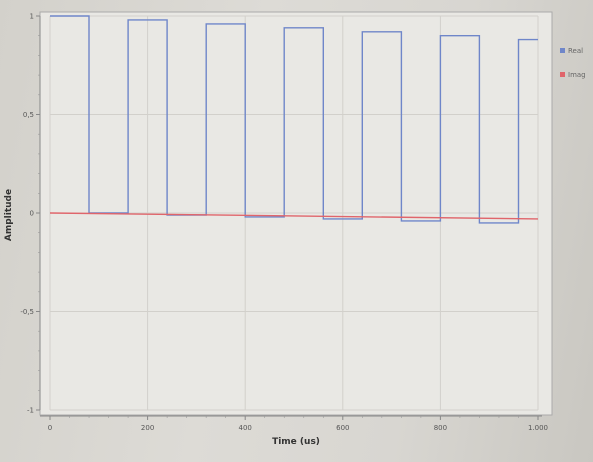  I want to click on legend-swatch-real, so click(562, 50).